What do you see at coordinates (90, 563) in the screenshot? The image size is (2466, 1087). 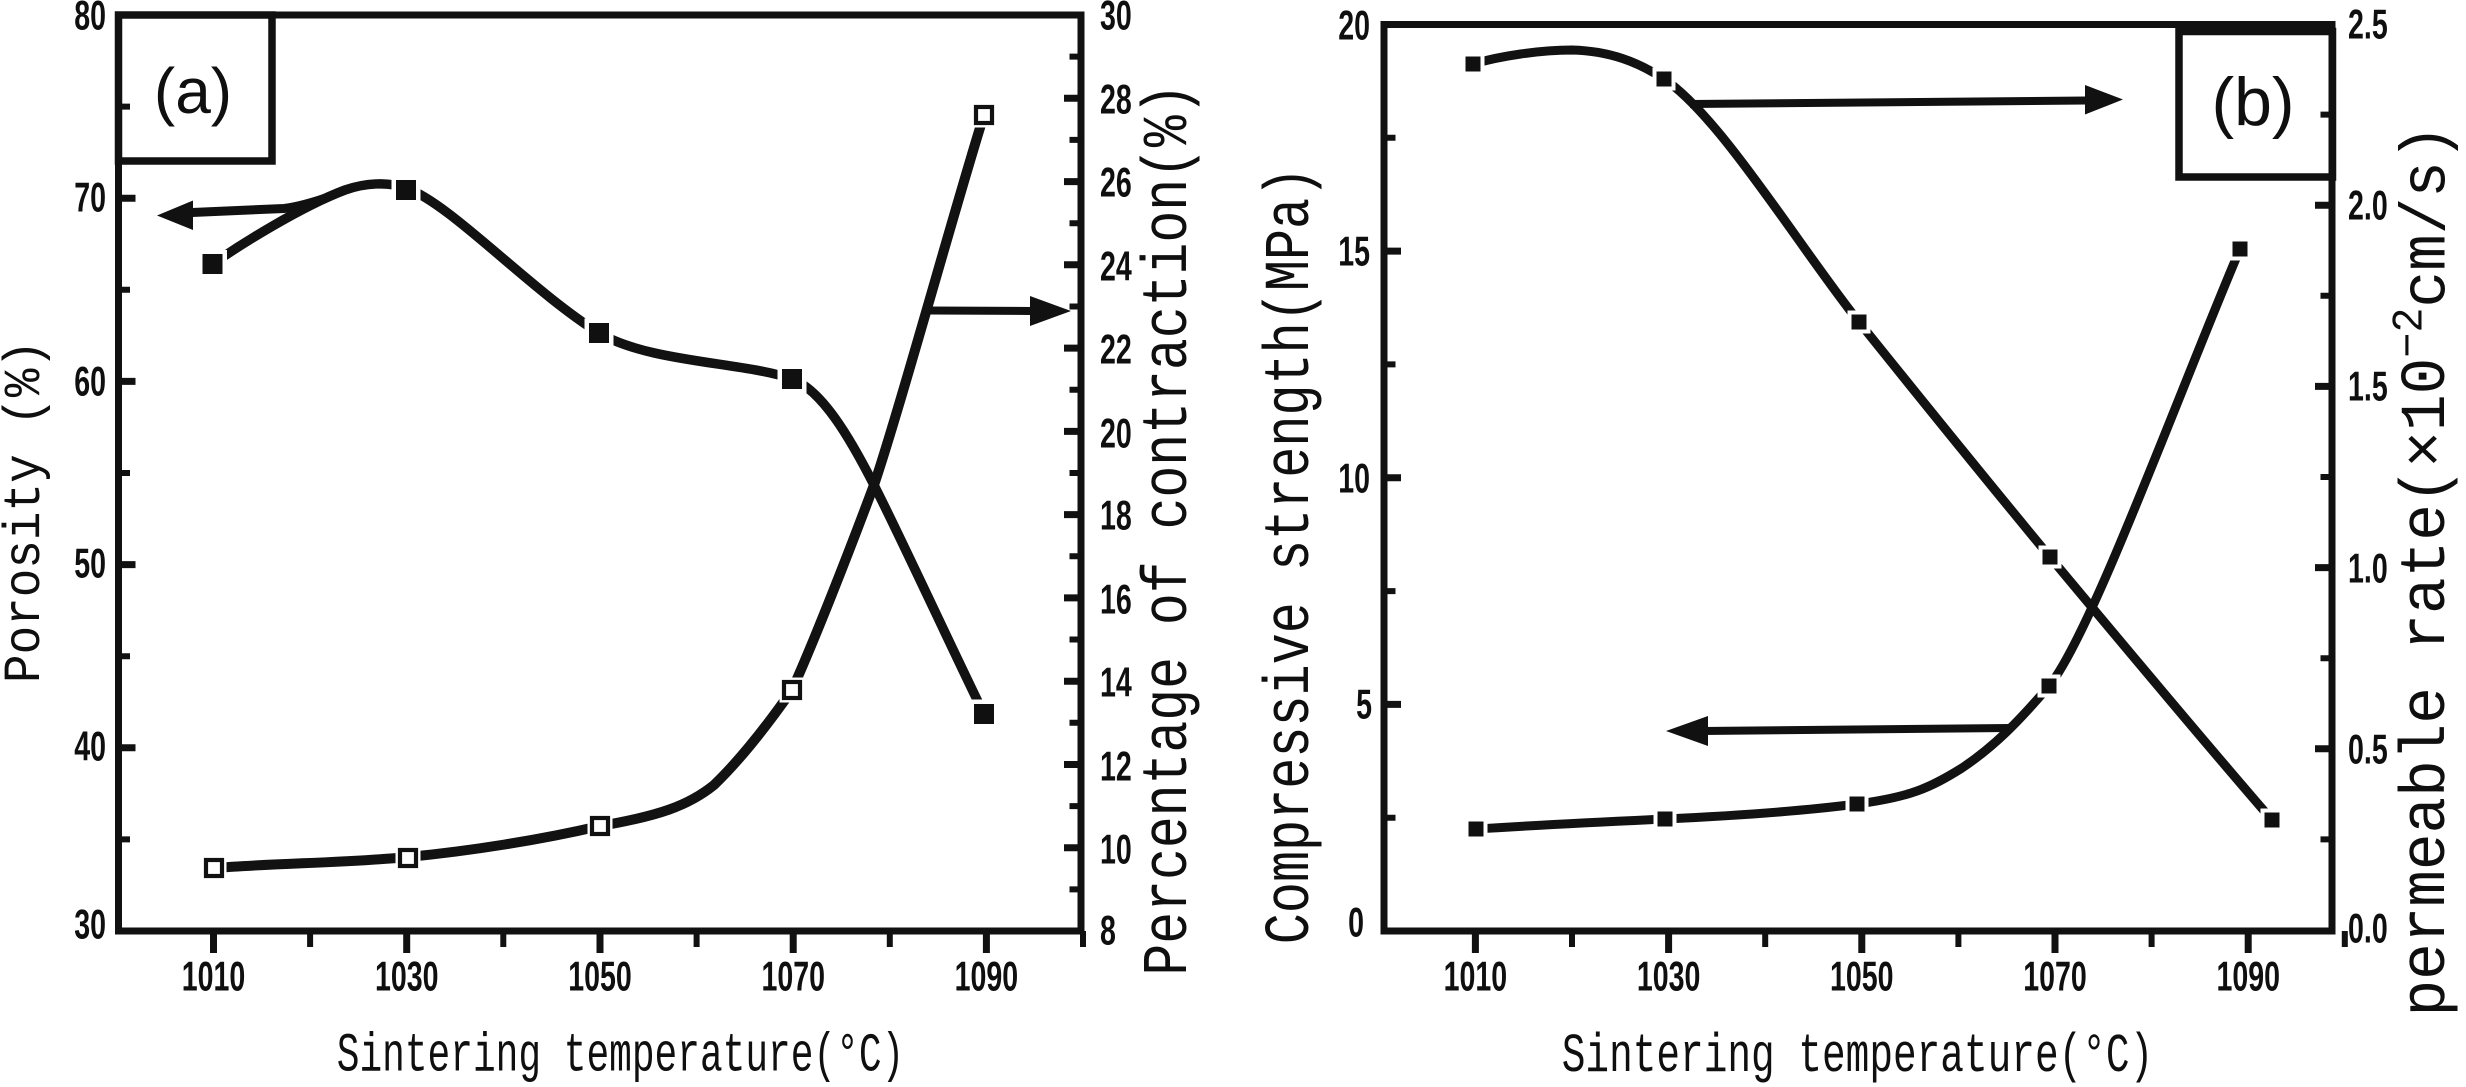 I see `svg-text: 50` at bounding box center [90, 563].